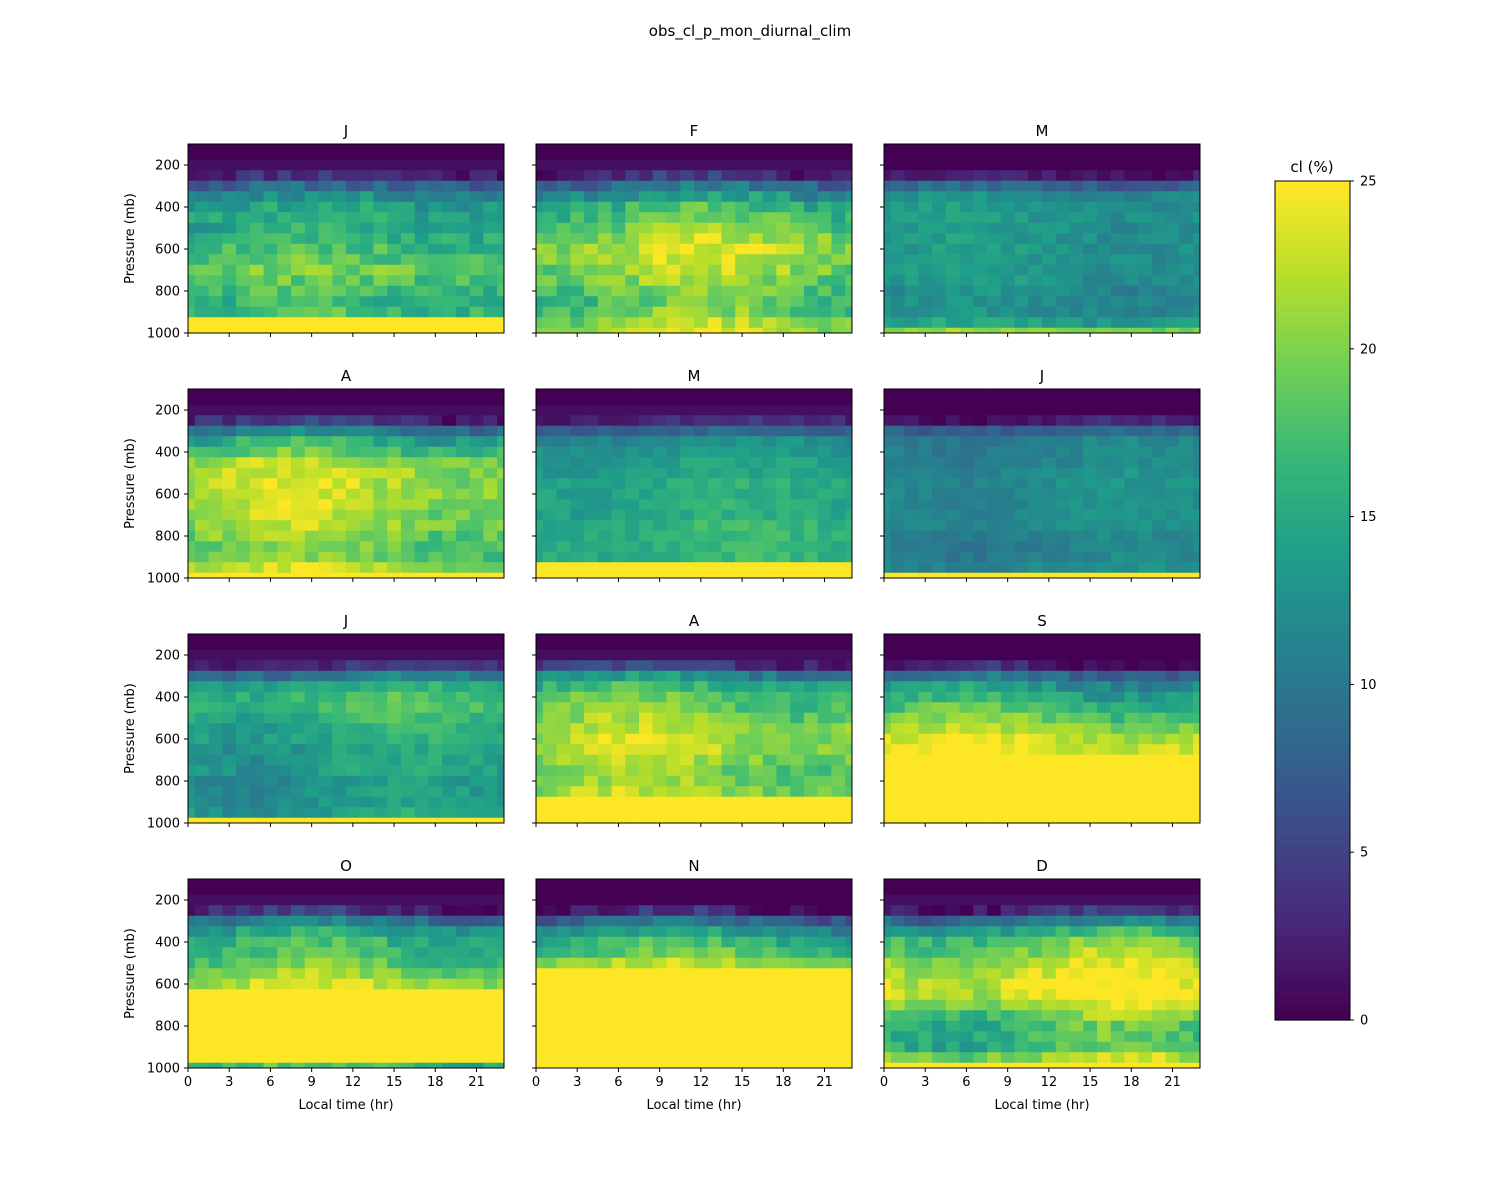 This screenshot has height=1200, width=1500. What do you see at coordinates (346, 484) in the screenshot?
I see `heatmap-cells` at bounding box center [346, 484].